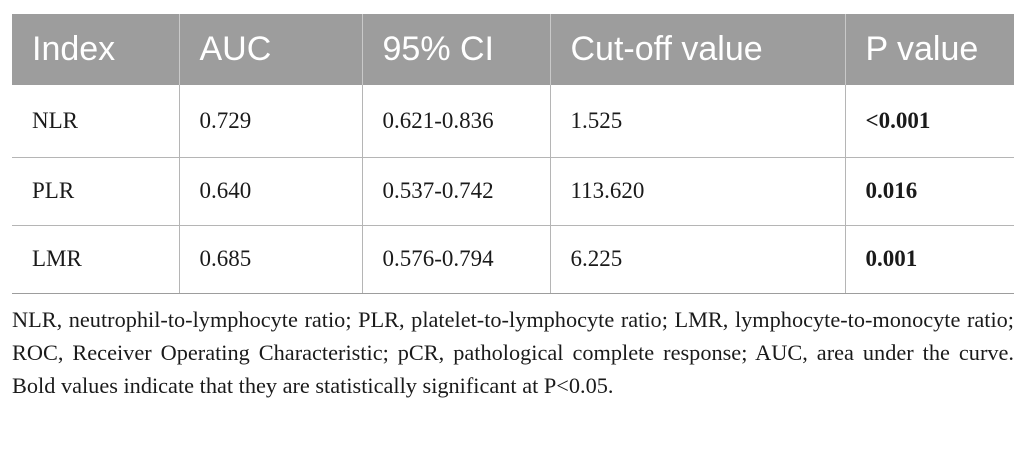  I want to click on table-row: PLR 0.640 0.537-0.742 113.620 0.016, so click(513, 191).